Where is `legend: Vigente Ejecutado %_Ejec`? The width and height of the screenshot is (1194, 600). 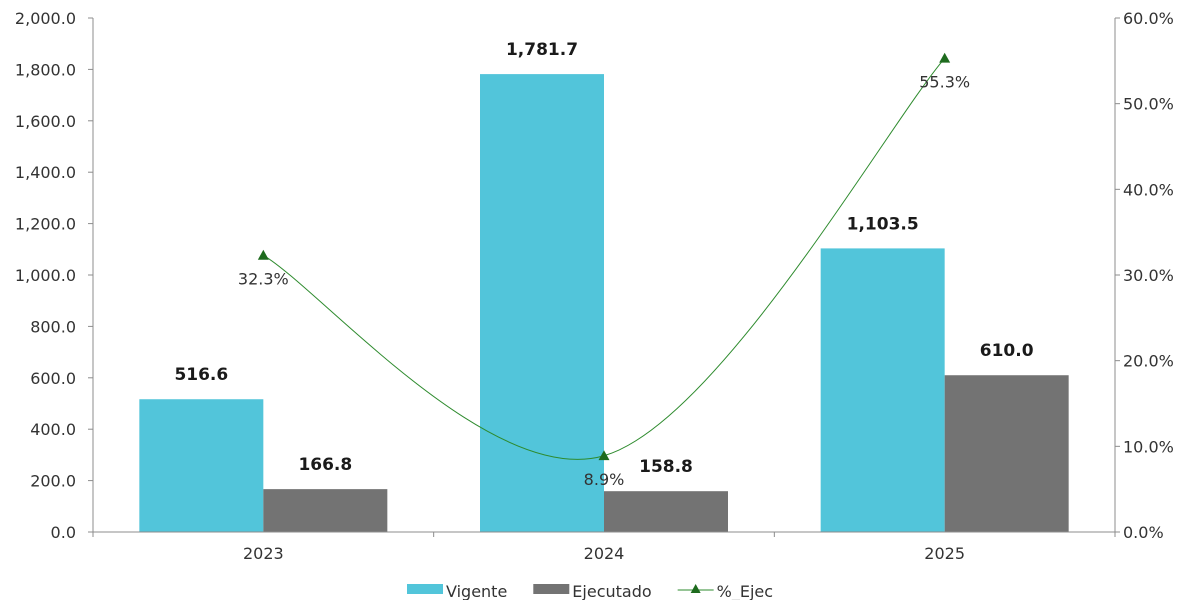
legend: Vigente Ejecutado %_Ejec is located at coordinates (590, 591).